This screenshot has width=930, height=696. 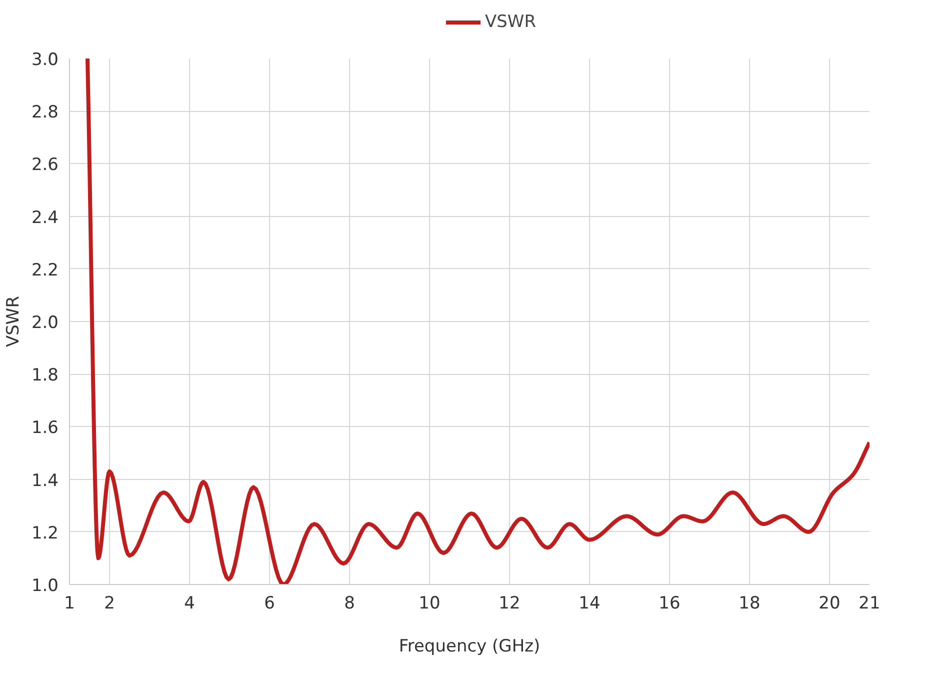 What do you see at coordinates (469, 646) in the screenshot?
I see `x-axis-title: Frequency (GHz)` at bounding box center [469, 646].